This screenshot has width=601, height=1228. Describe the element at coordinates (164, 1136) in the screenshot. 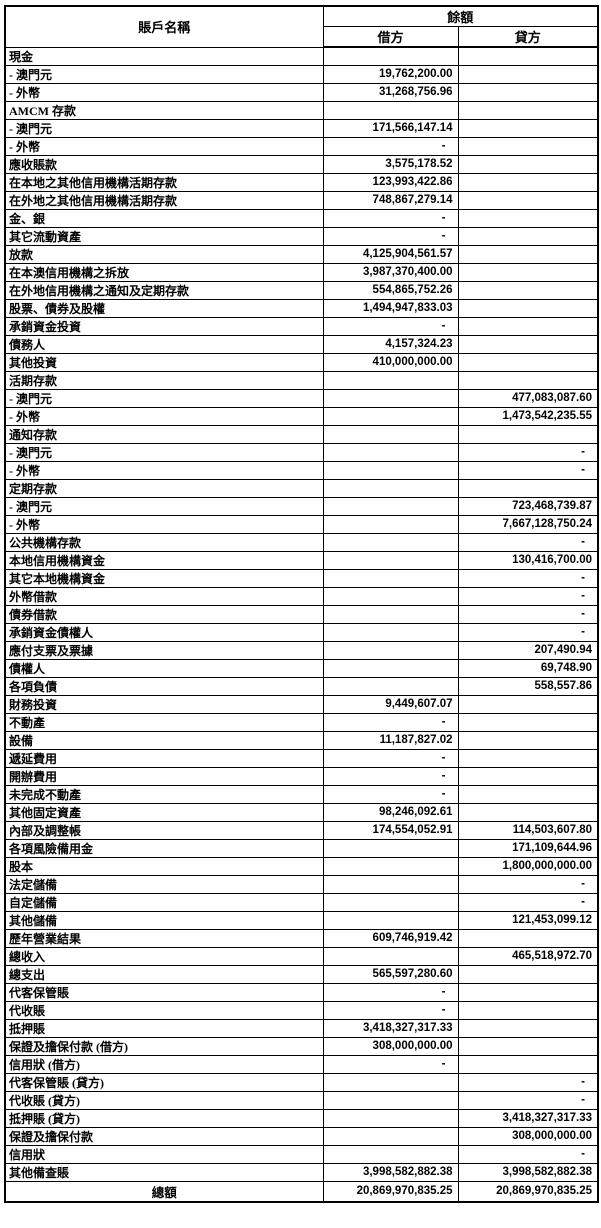

I see `account-name-cell: 保證及擔保付款` at that location.